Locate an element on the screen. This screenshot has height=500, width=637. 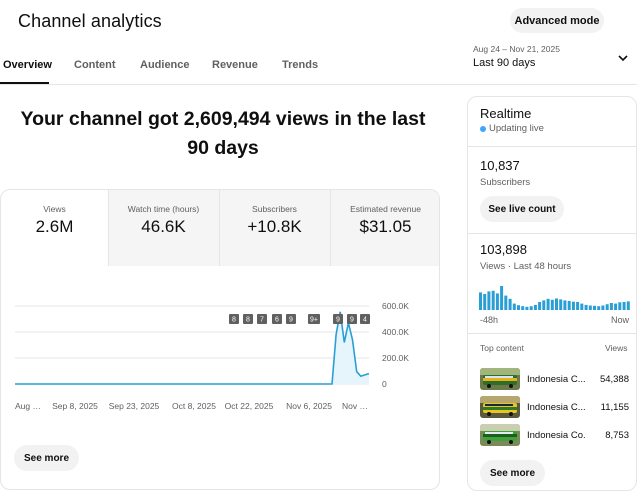
tab-audience: Audience is located at coordinates (165, 65).